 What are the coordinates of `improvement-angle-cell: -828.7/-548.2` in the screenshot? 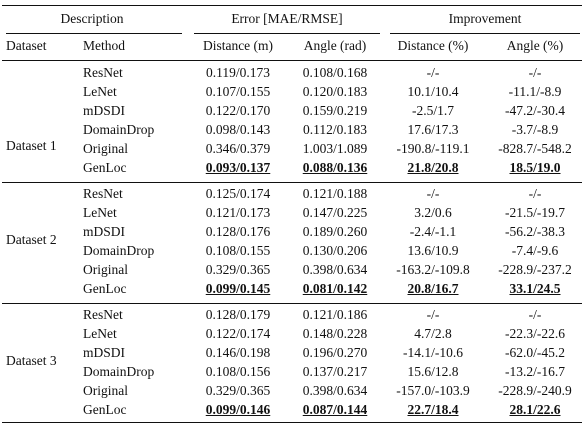 It's located at (535, 148).